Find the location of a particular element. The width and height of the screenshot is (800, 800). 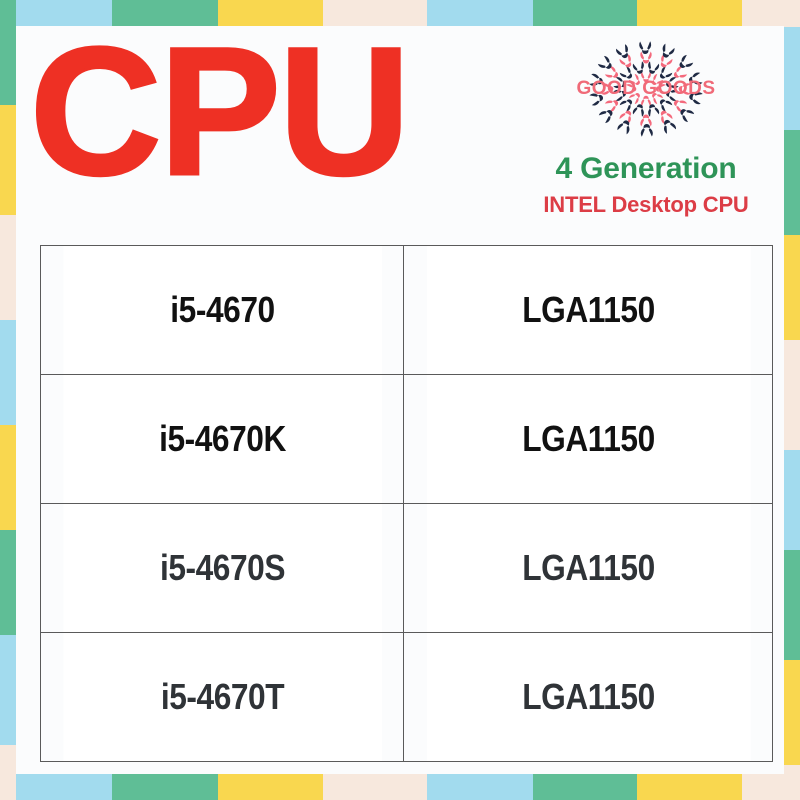

frame-top-strip is located at coordinates (400, 13).